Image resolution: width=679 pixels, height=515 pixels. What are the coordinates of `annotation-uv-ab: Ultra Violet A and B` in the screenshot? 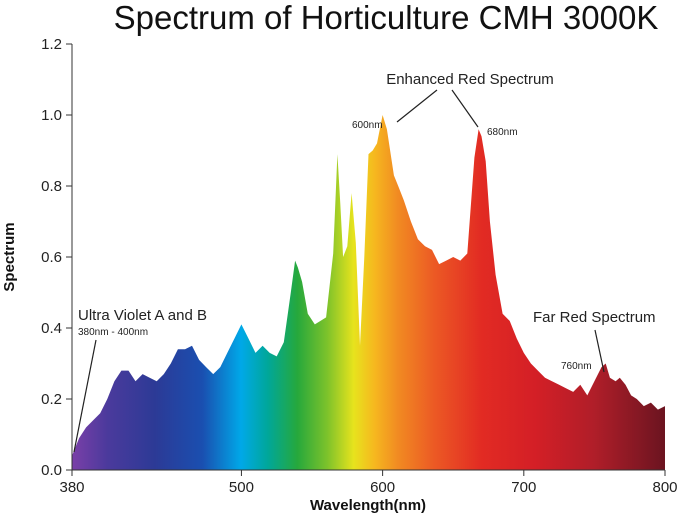 It's located at (142, 315).